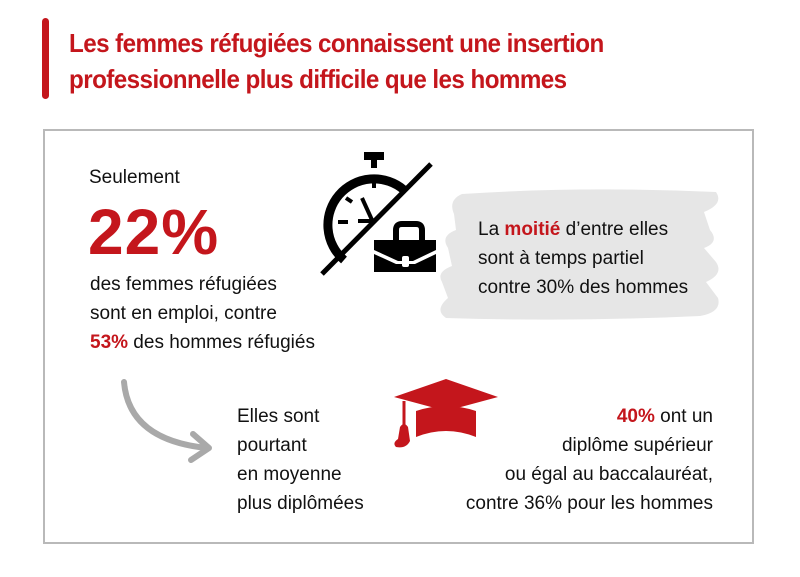  I want to click on part-time-line-2: sont à temps partiel, so click(561, 258).